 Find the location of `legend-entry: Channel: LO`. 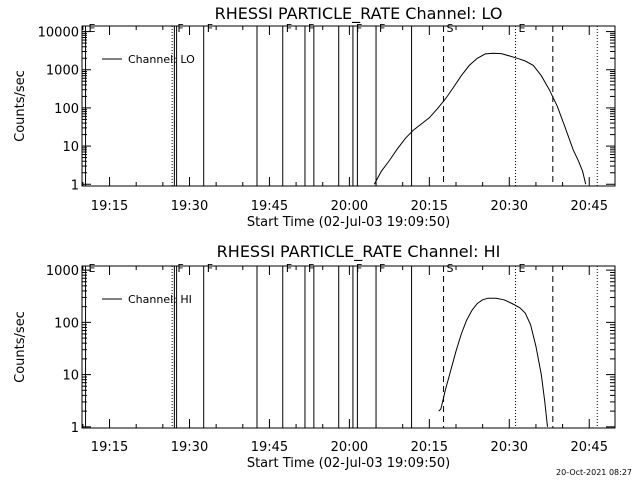

legend-entry: Channel: LO is located at coordinates (161, 59).